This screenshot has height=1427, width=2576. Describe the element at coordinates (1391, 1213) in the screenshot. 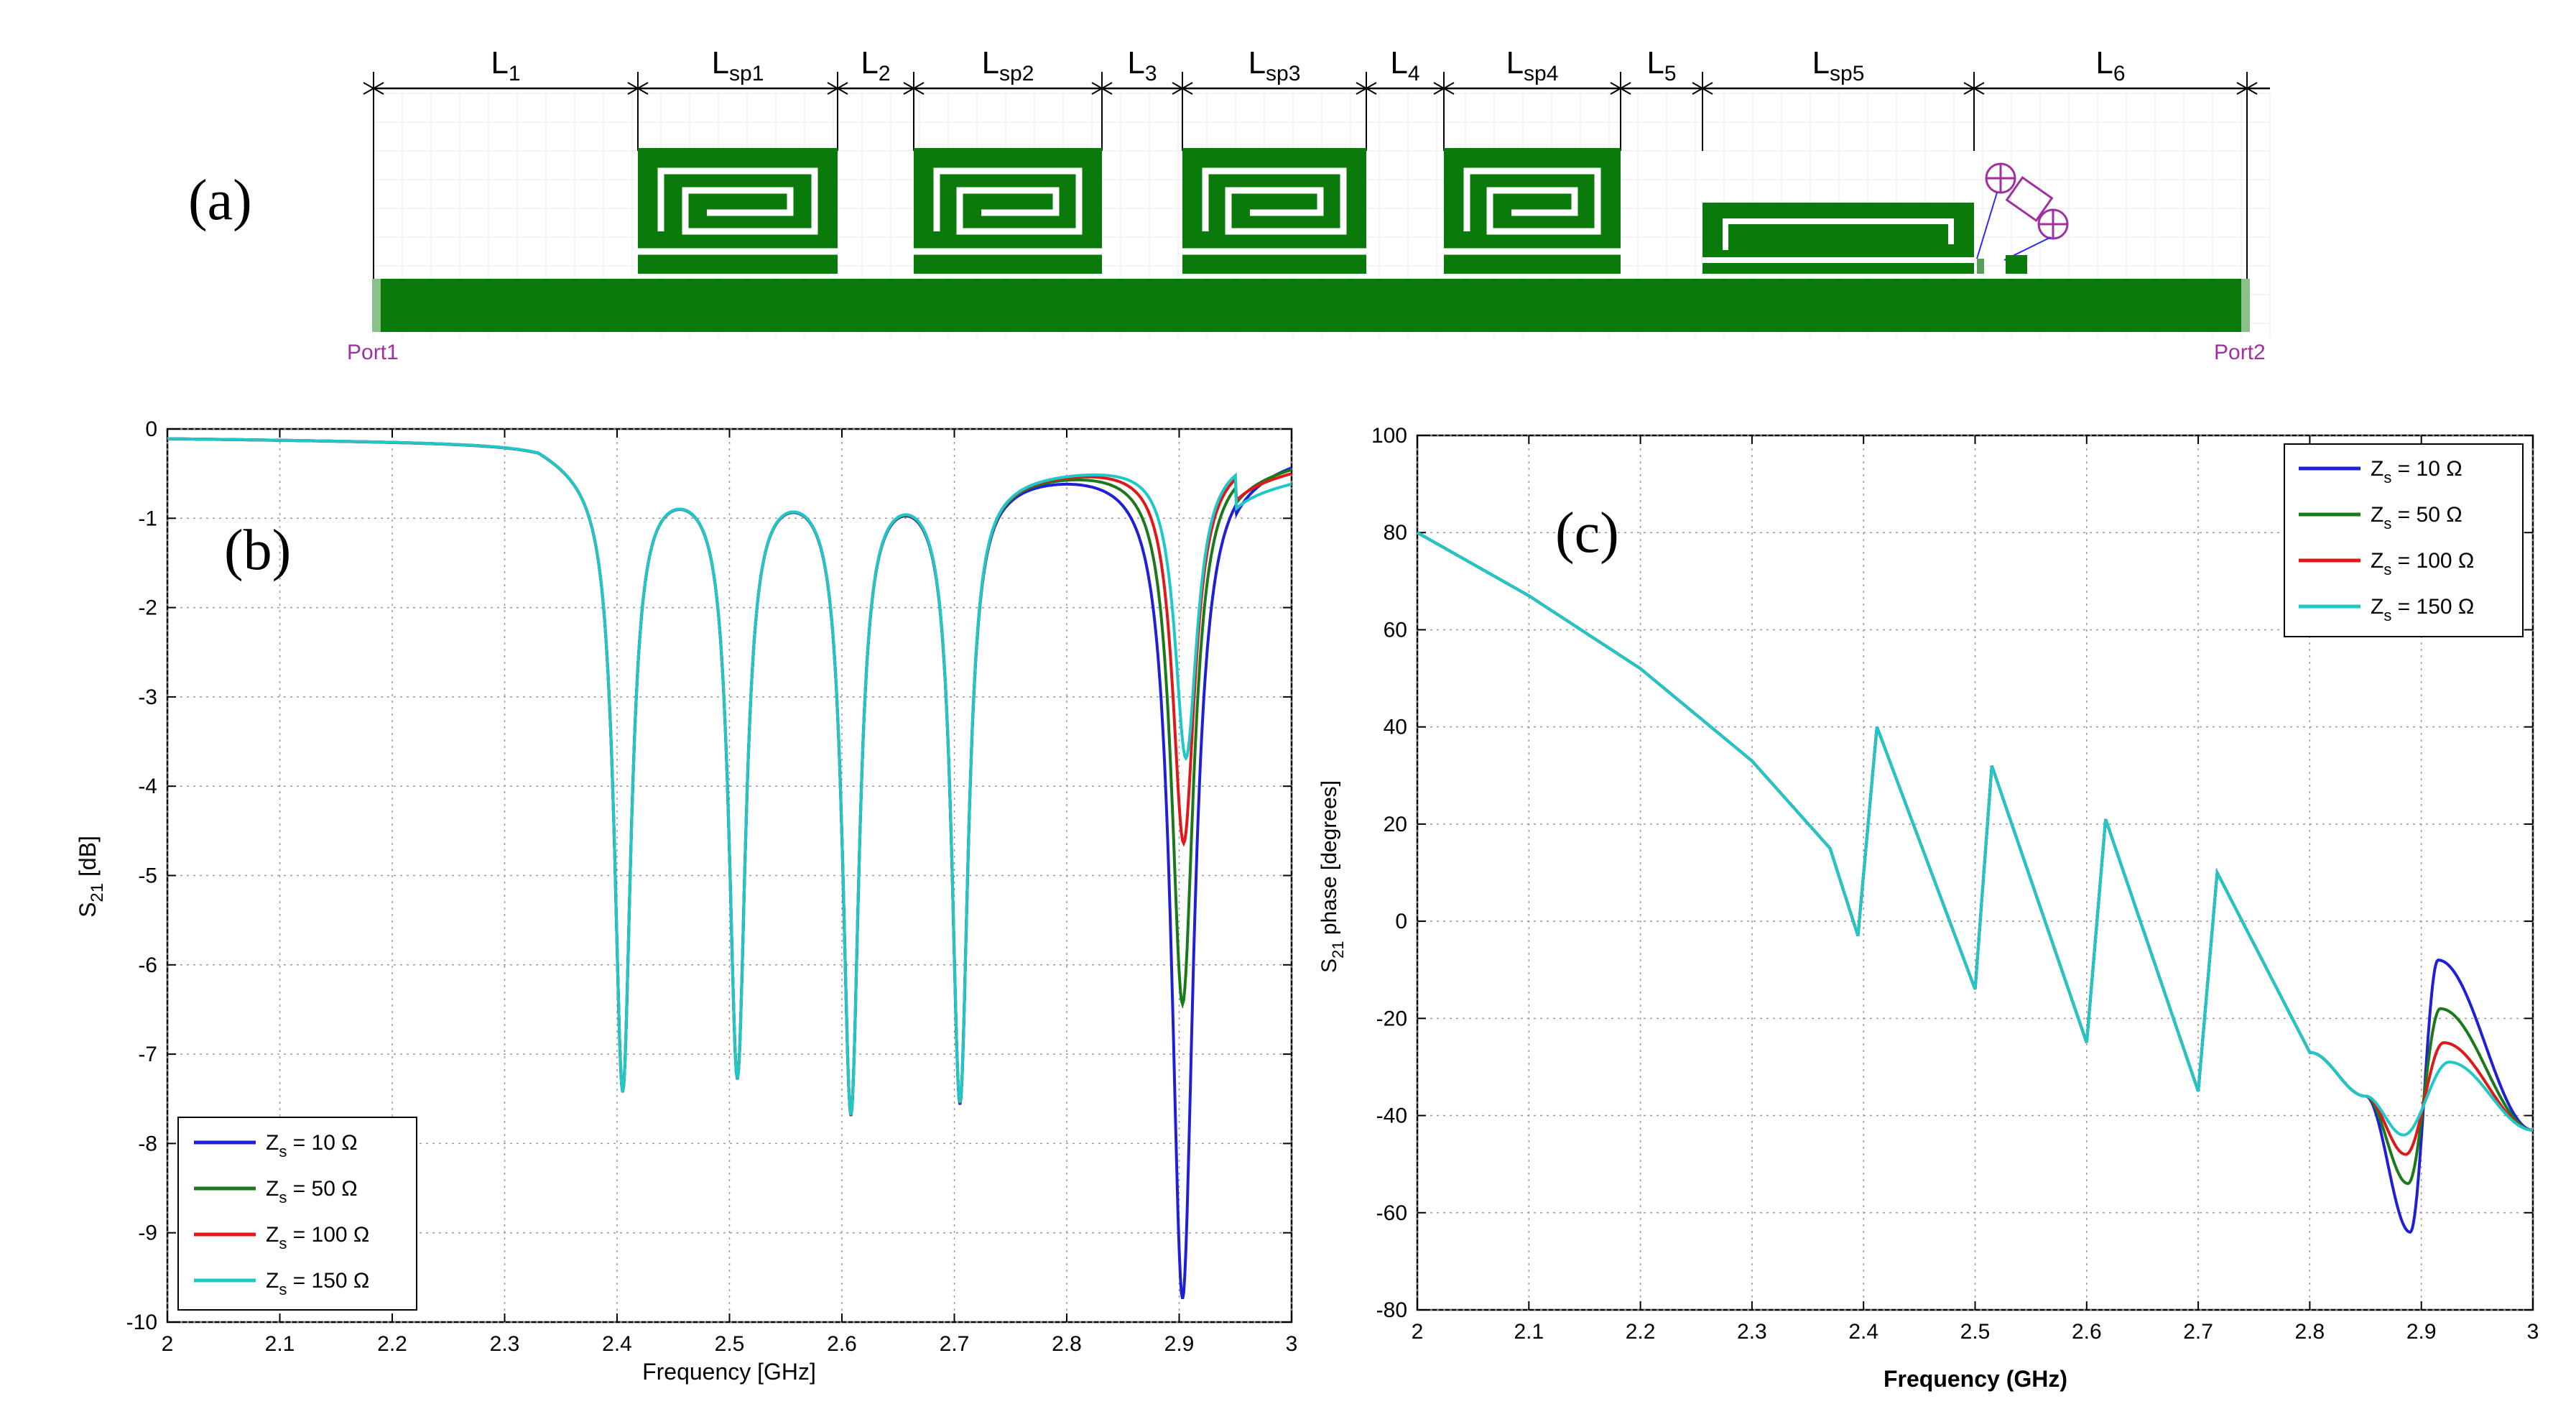

I see `y-tick-label: -60` at that location.